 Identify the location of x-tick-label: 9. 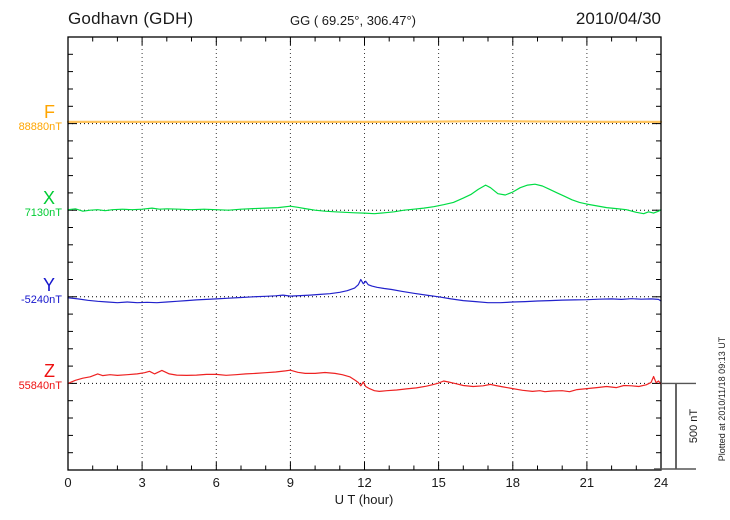
(290, 482).